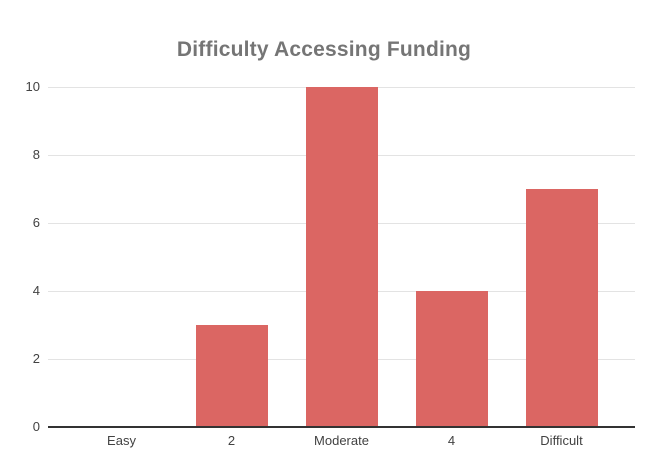 This screenshot has width=648, height=467. What do you see at coordinates (341, 440) in the screenshot?
I see `x-tick-label: Moderate` at bounding box center [341, 440].